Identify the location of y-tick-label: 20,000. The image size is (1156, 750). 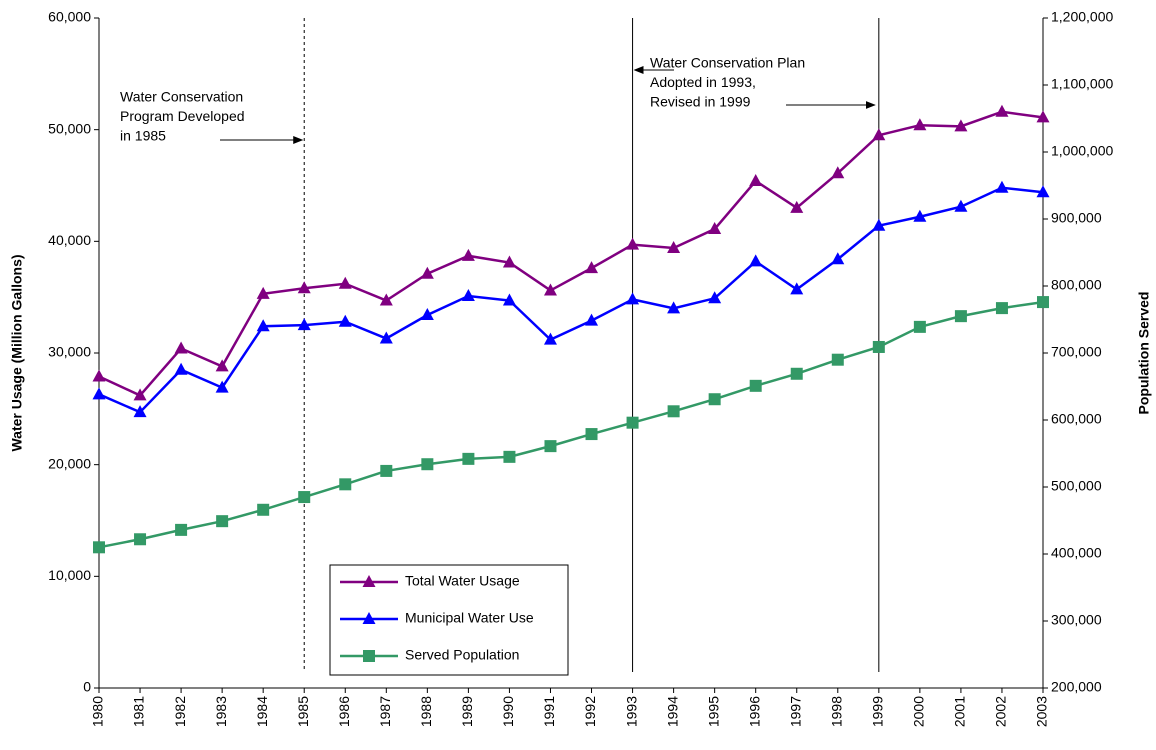
(69, 463).